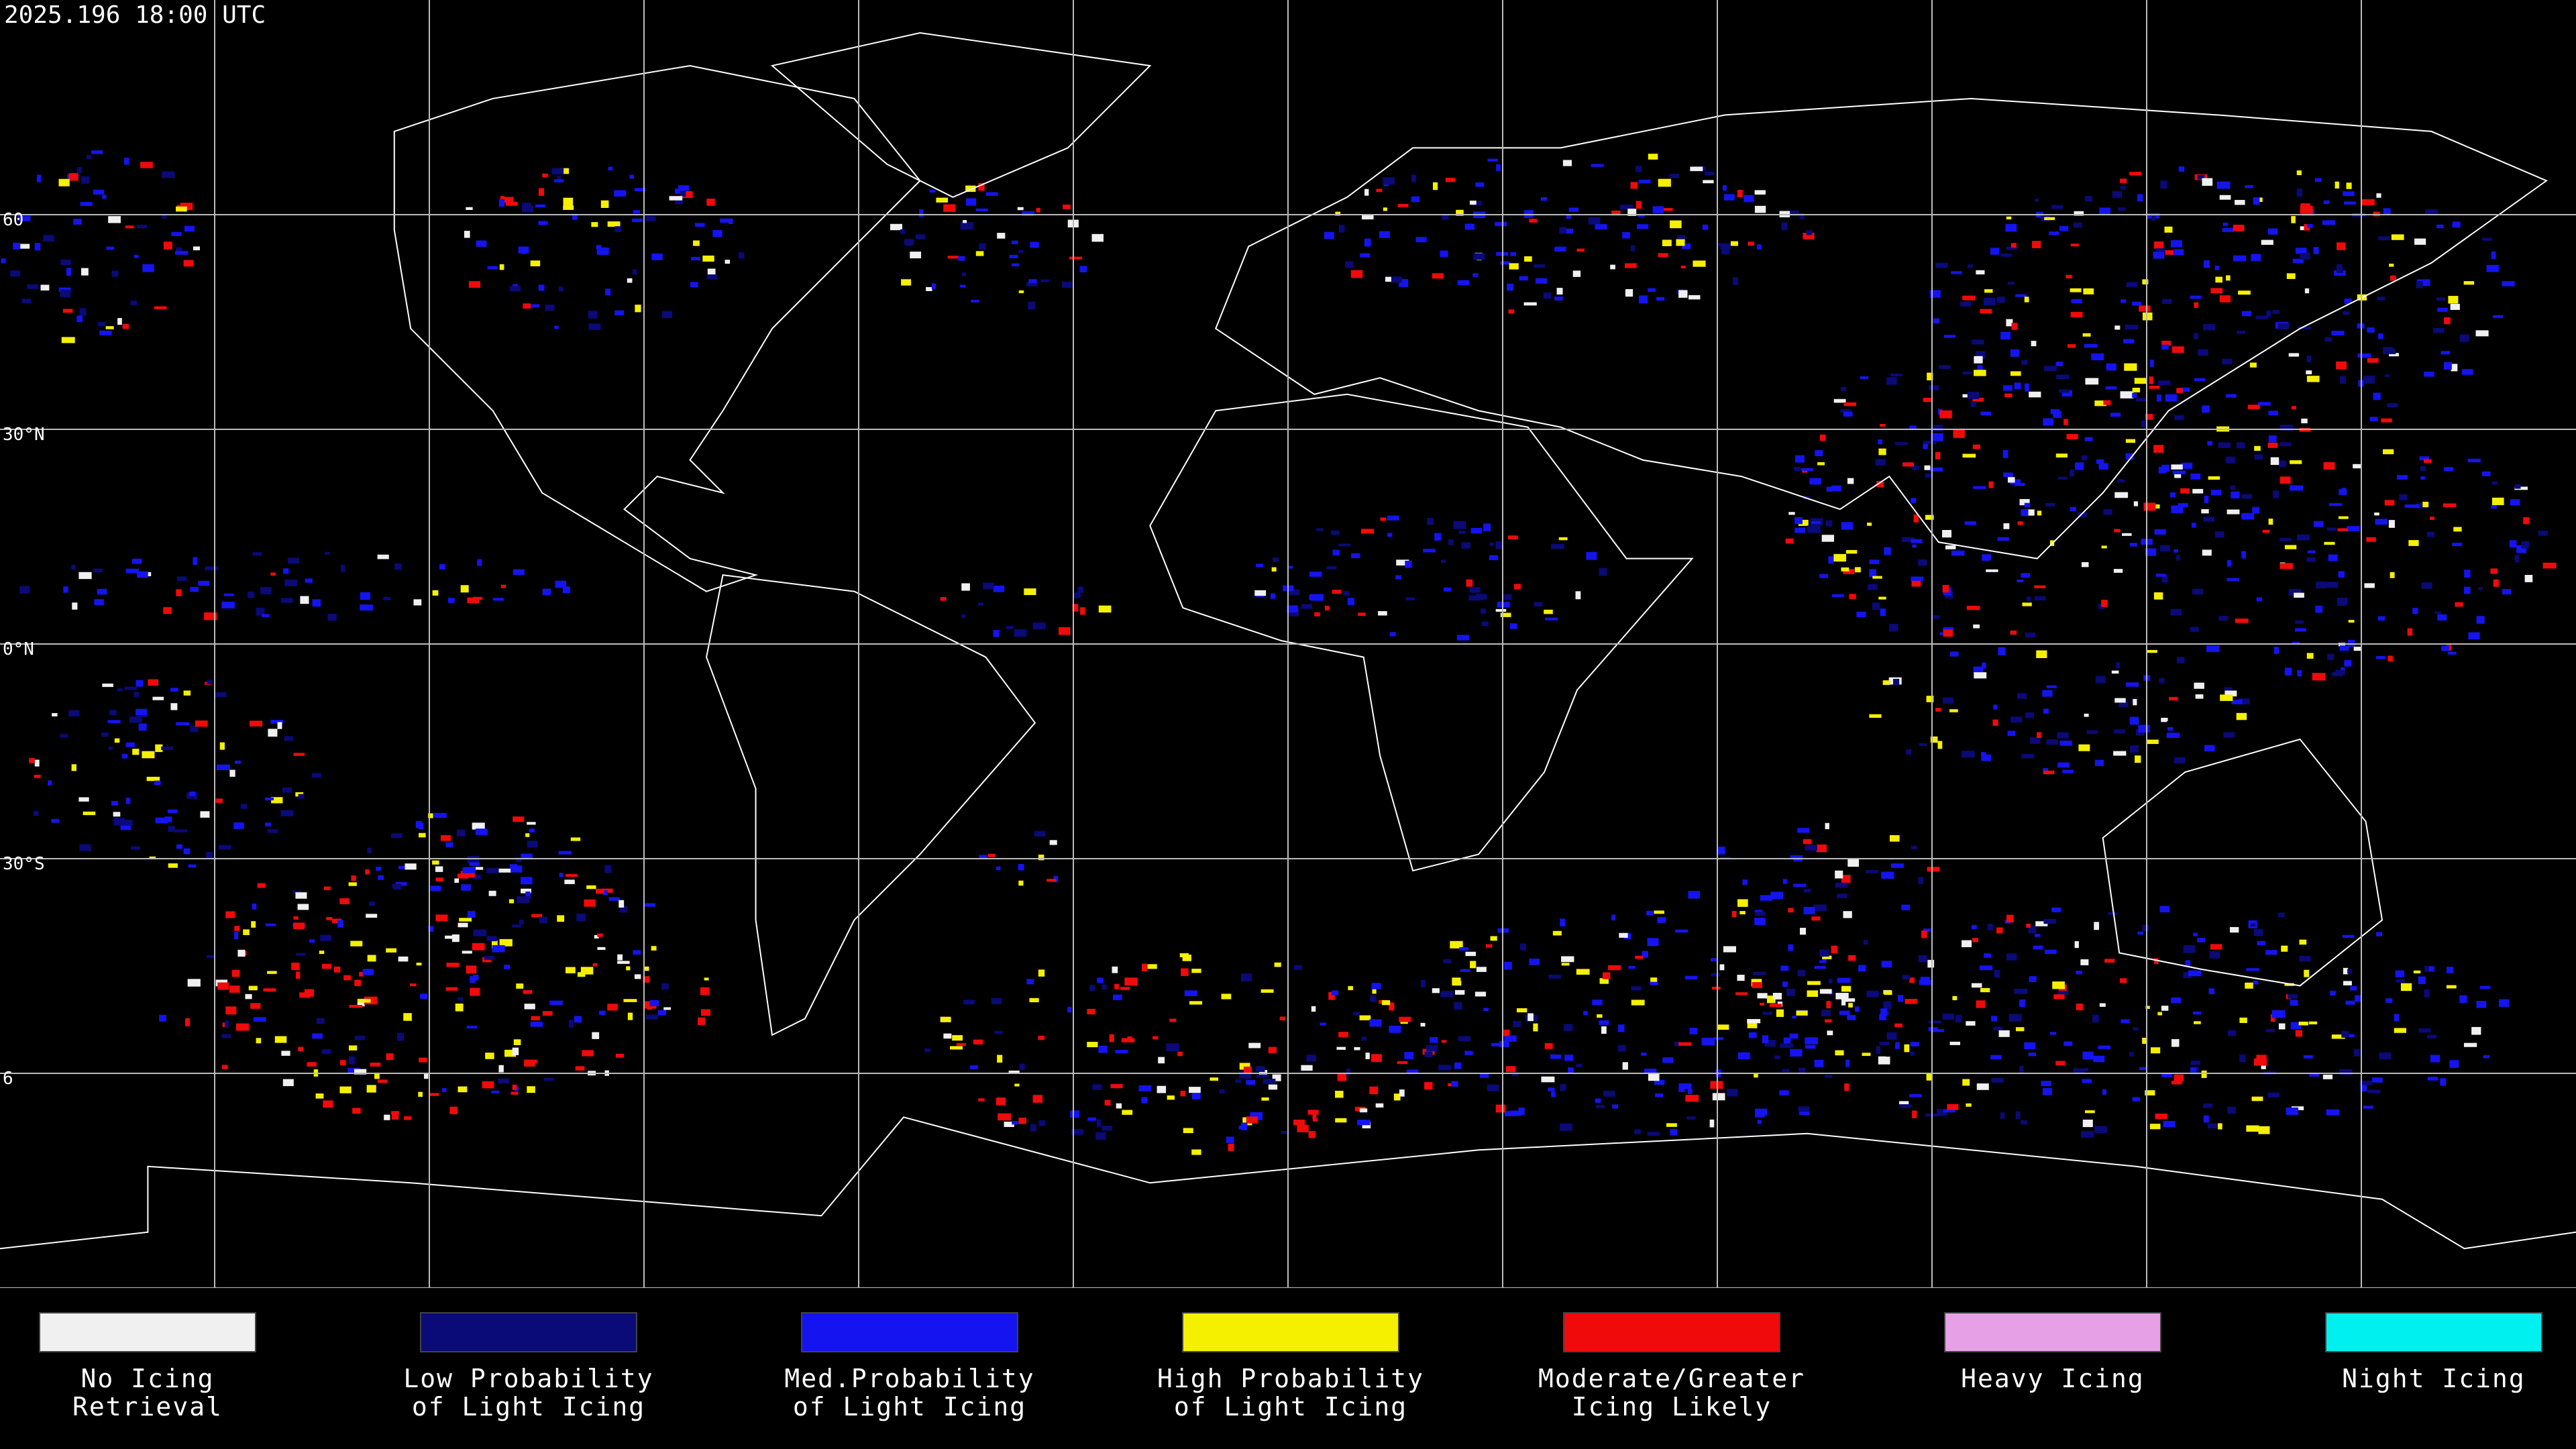 The width and height of the screenshot is (2576, 1449). What do you see at coordinates (2052, 1332) in the screenshot?
I see `legend-swatch` at bounding box center [2052, 1332].